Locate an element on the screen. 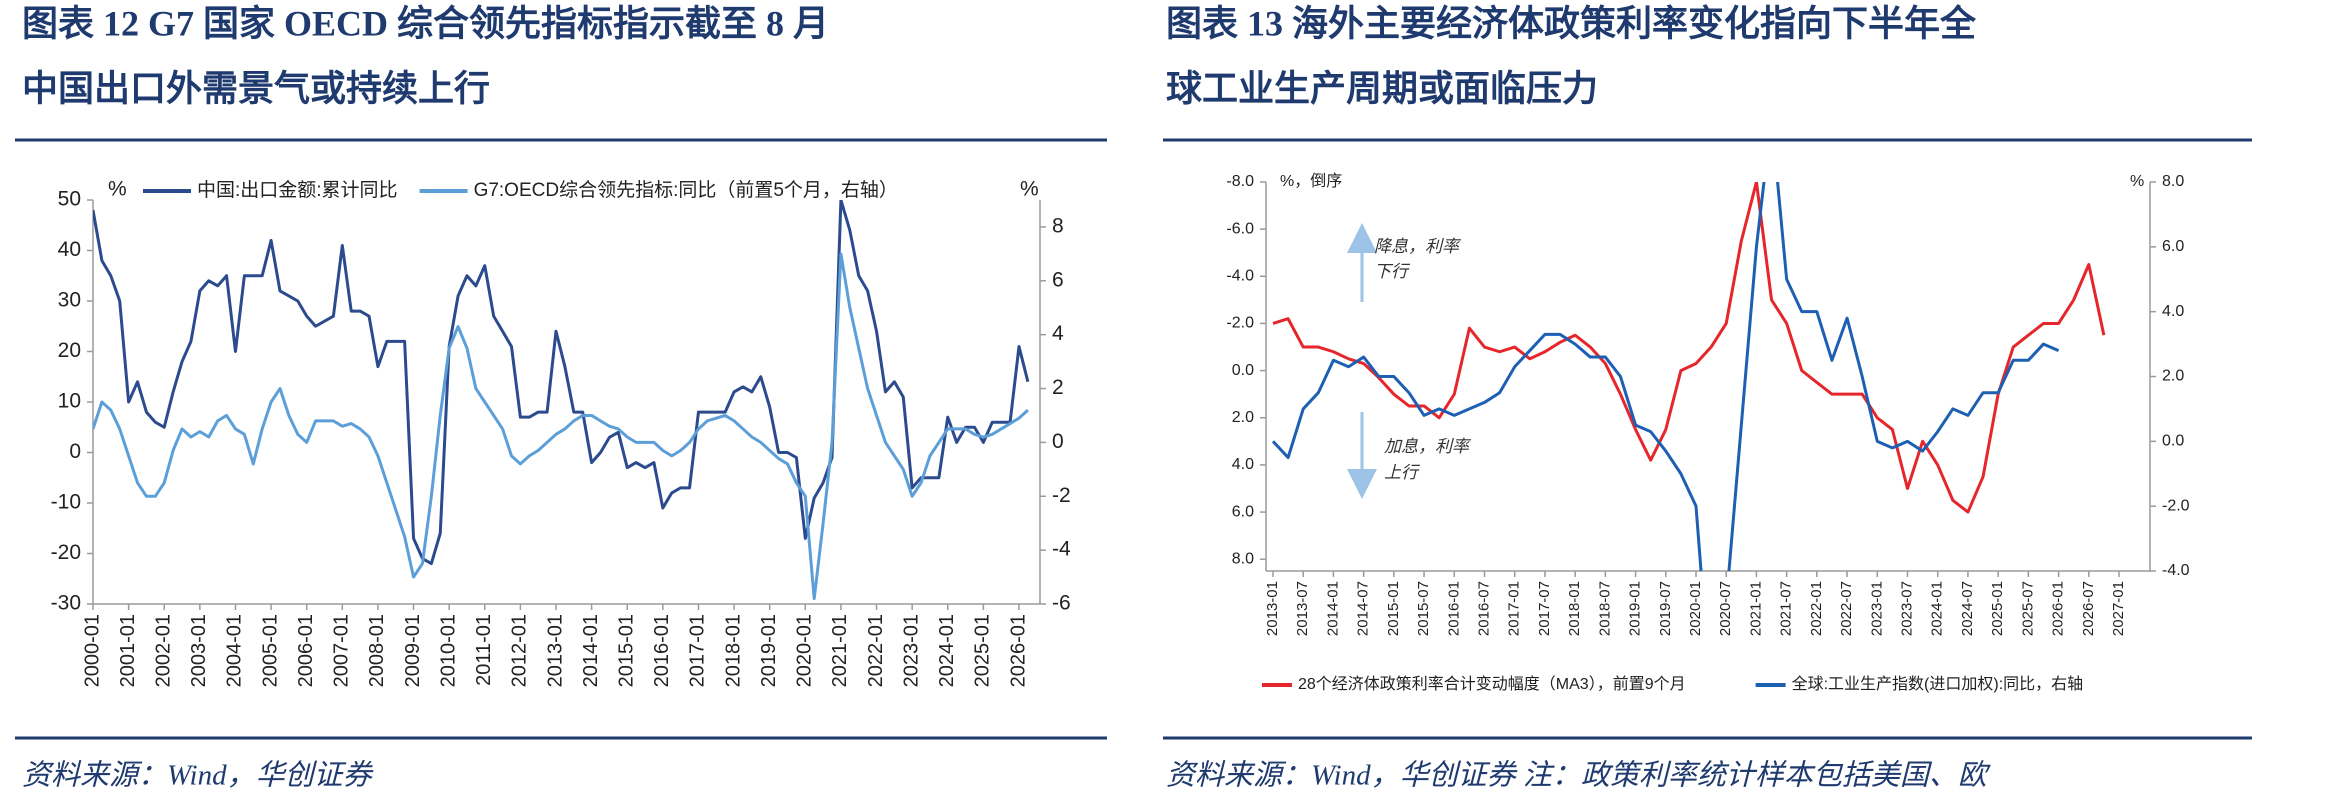 Image resolution: width=2327 pixels, height=804 pixels. y-tick-label: 30 is located at coordinates (69, 300).